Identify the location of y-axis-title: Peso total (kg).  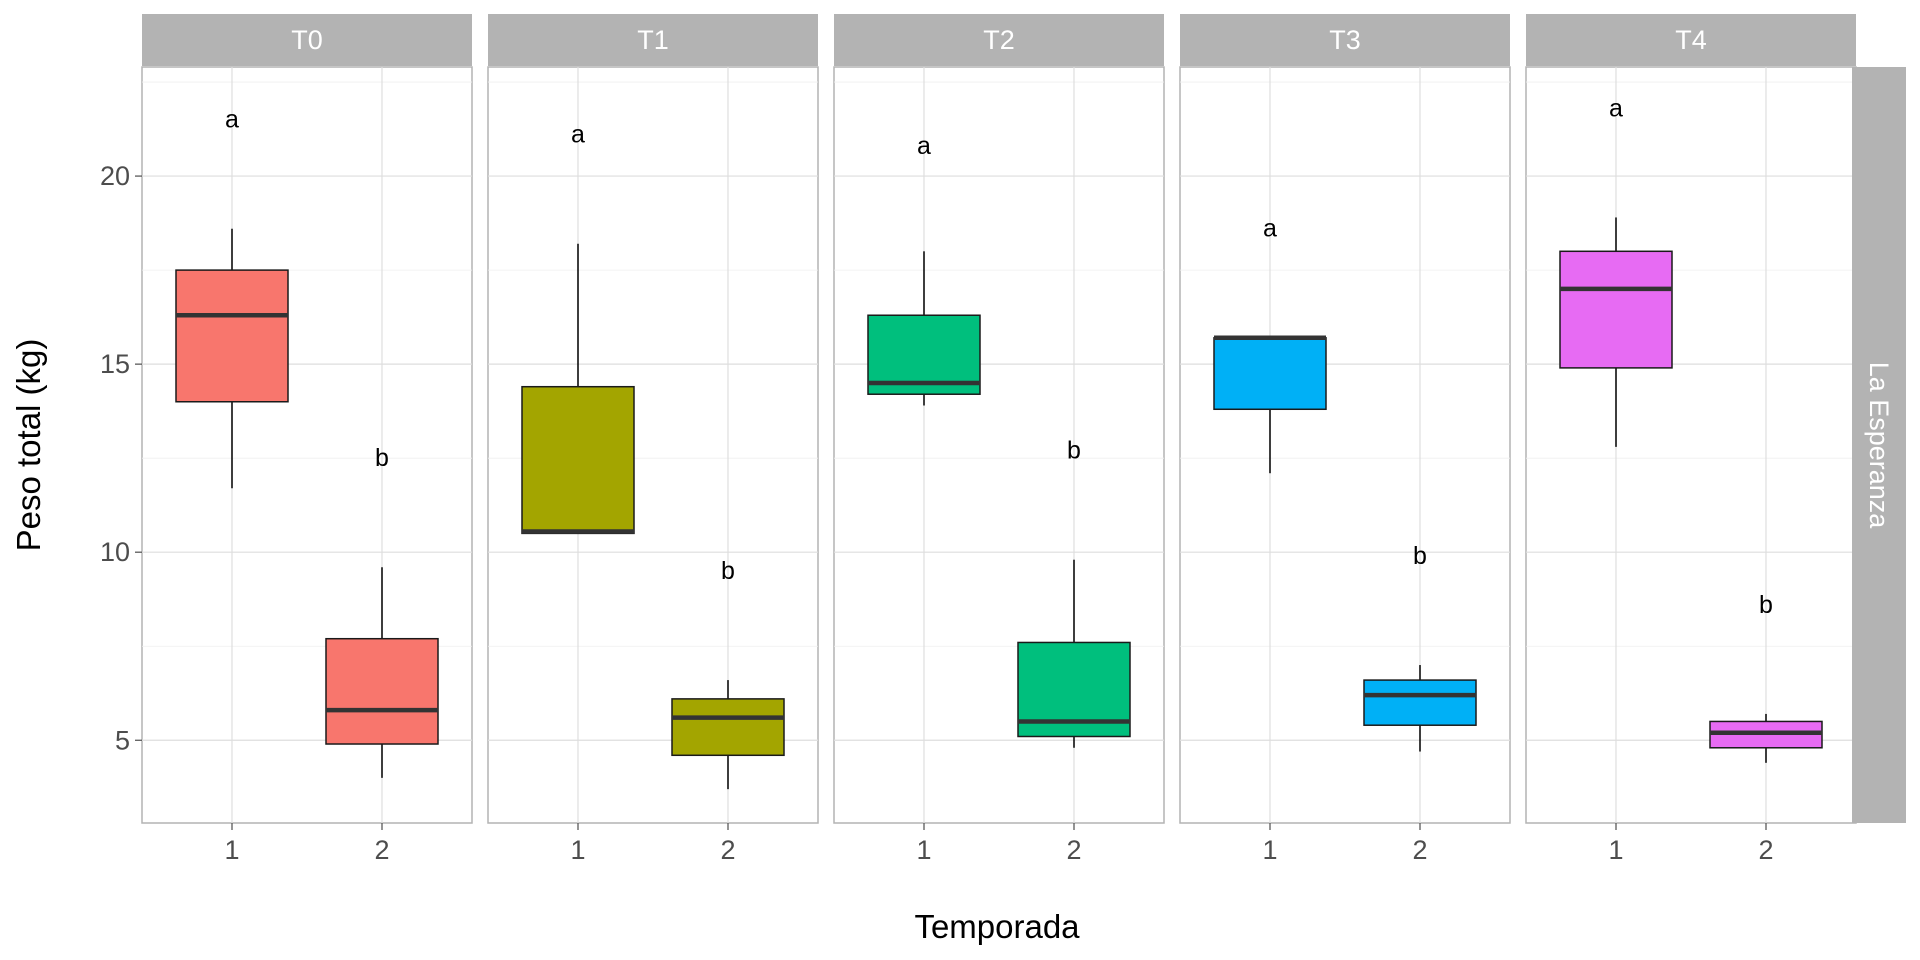
(28, 445).